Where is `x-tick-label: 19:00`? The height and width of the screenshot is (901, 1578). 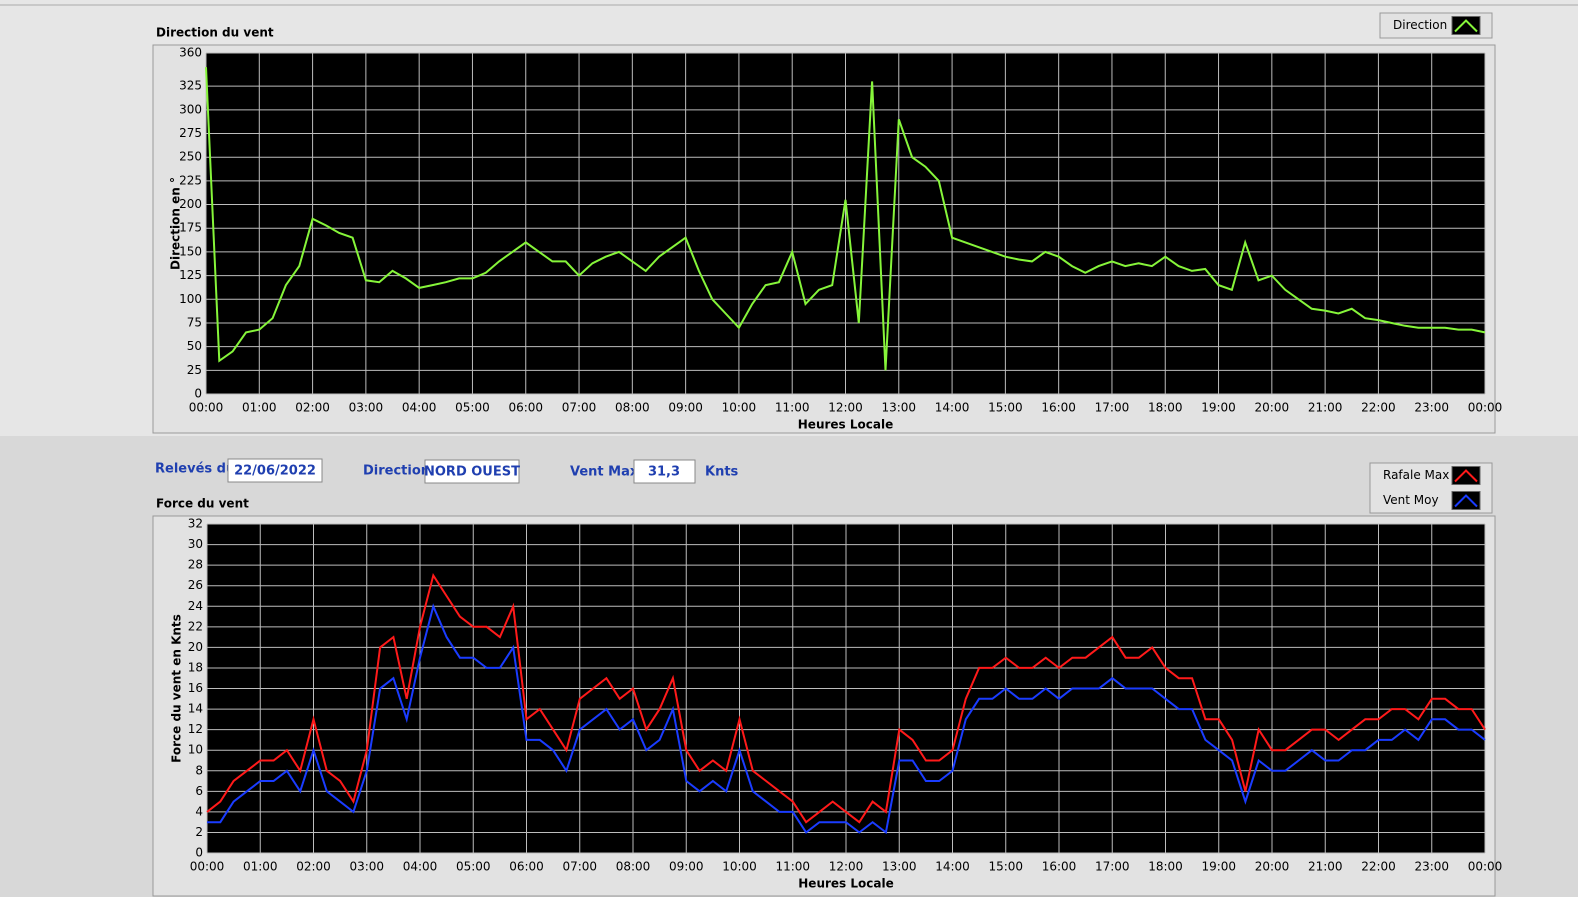 x-tick-label: 19:00 is located at coordinates (1218, 408).